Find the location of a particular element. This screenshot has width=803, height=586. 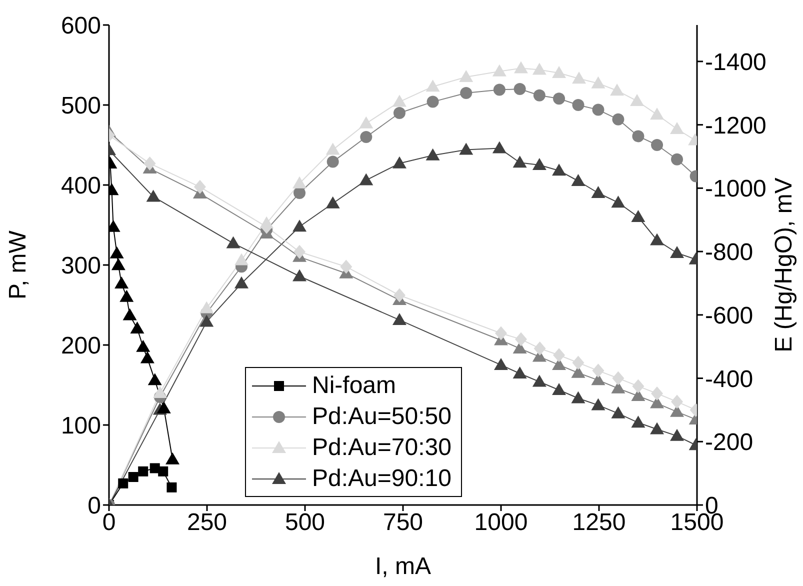

x-tick-label: 750 is located at coordinates (403, 522).